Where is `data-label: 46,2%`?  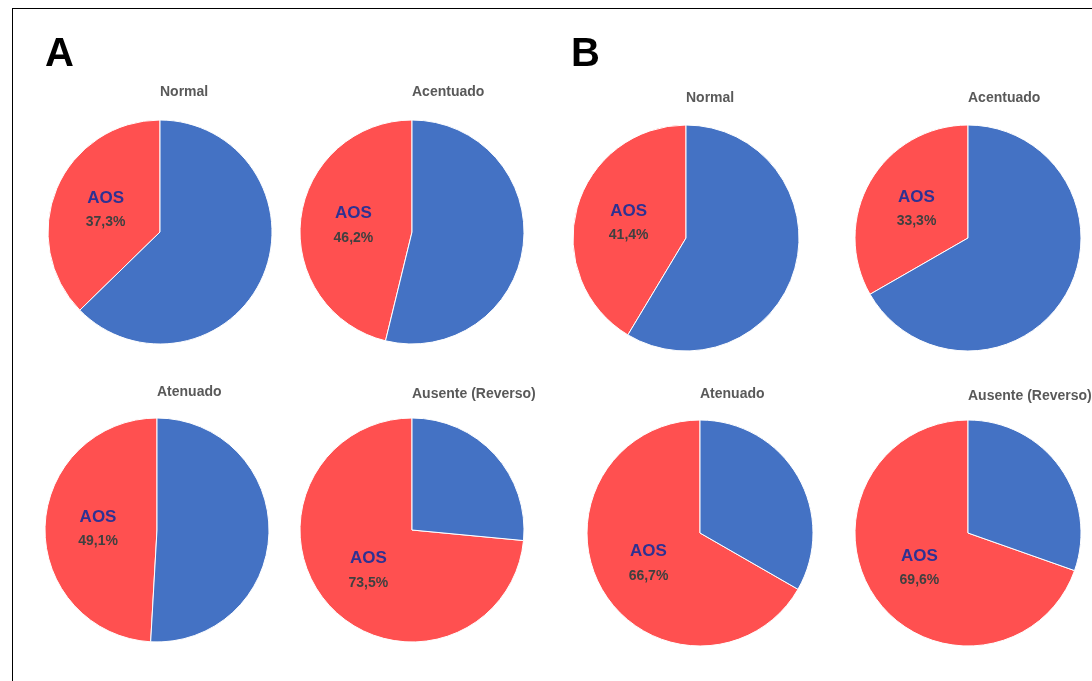 data-label: 46,2% is located at coordinates (353, 236).